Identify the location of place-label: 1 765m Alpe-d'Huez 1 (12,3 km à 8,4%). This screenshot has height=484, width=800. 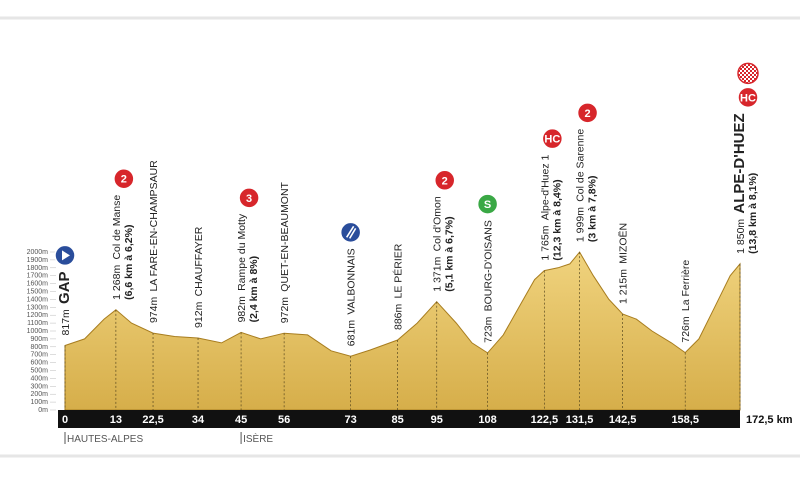
(551, 207).